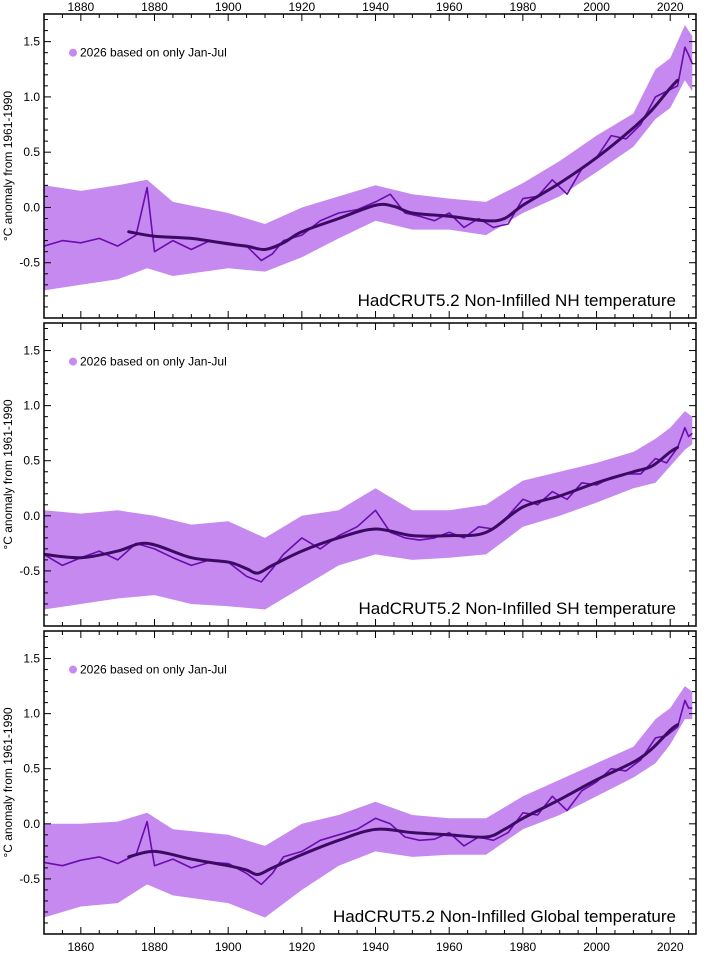 This screenshot has height=959, width=712. I want to click on chart-title: HadCRUT5.2 Non-Infilled NH temperature, so click(517, 300).